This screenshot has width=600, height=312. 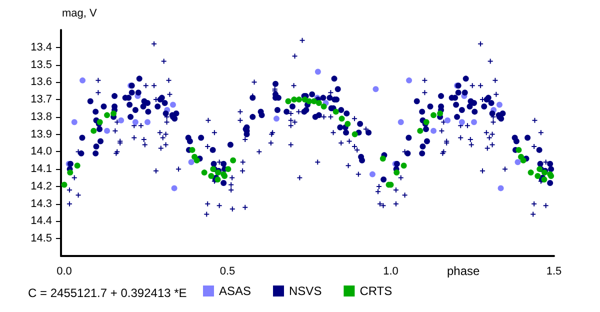 I want to click on y-tick-label: 14.4, so click(x=41, y=221).